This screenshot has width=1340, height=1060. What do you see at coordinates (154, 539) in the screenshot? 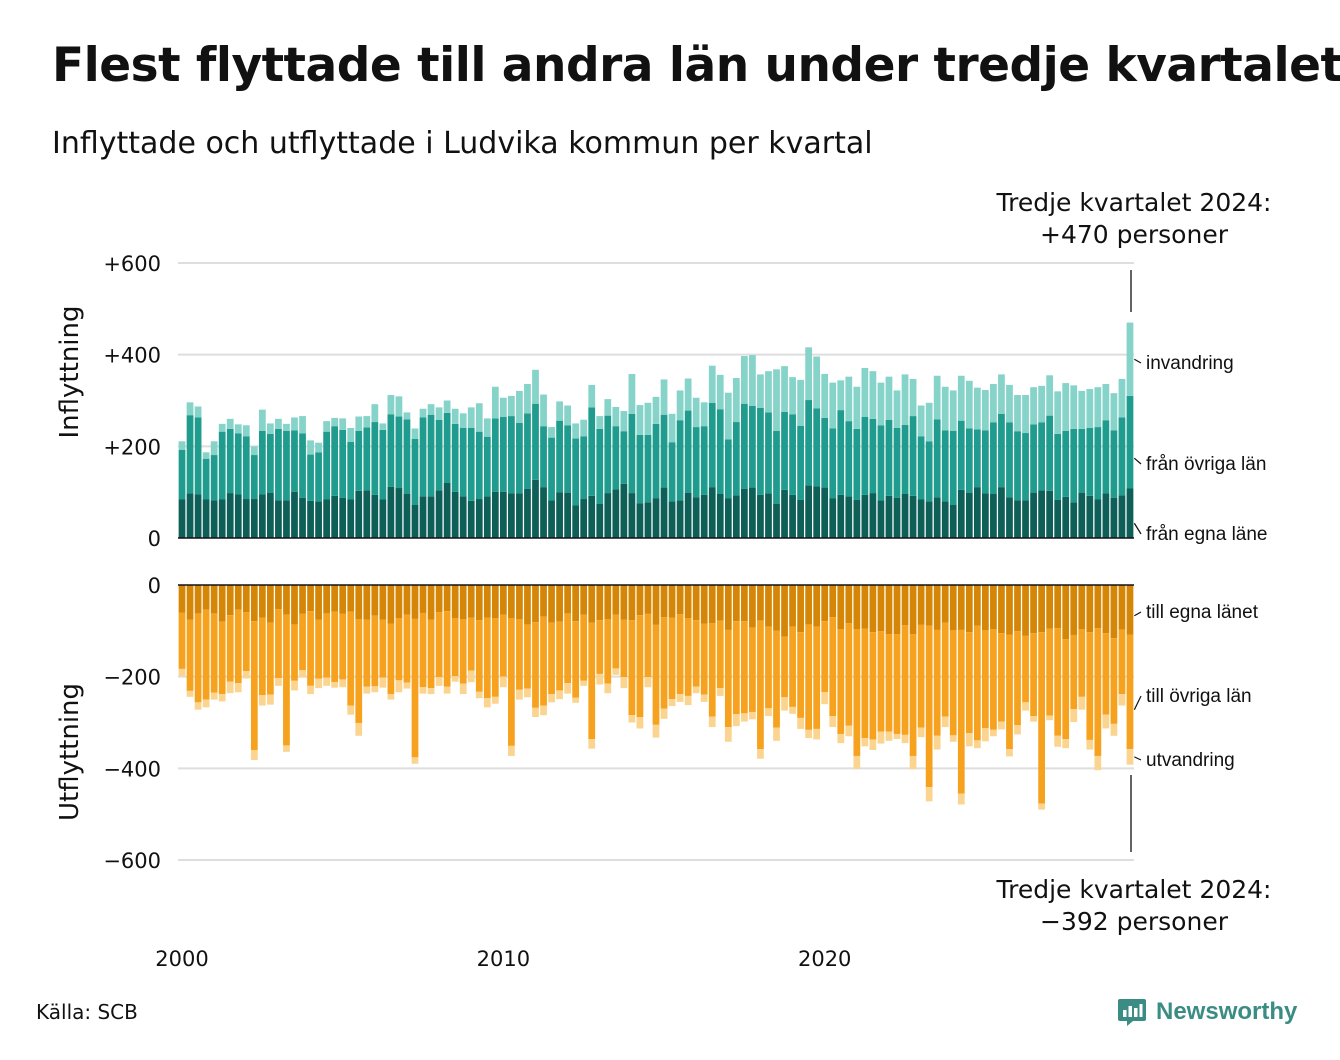
I see `y-tick-label: 0` at bounding box center [154, 539].